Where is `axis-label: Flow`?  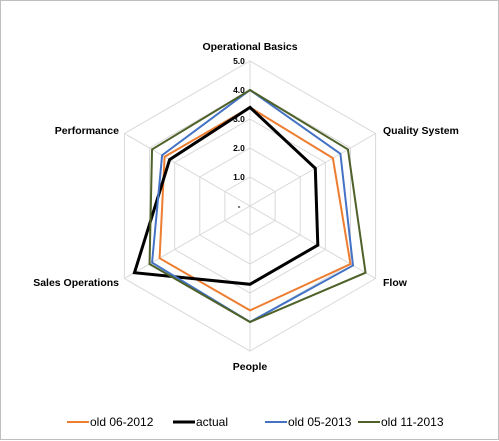
axis-label: Flow is located at coordinates (395, 283).